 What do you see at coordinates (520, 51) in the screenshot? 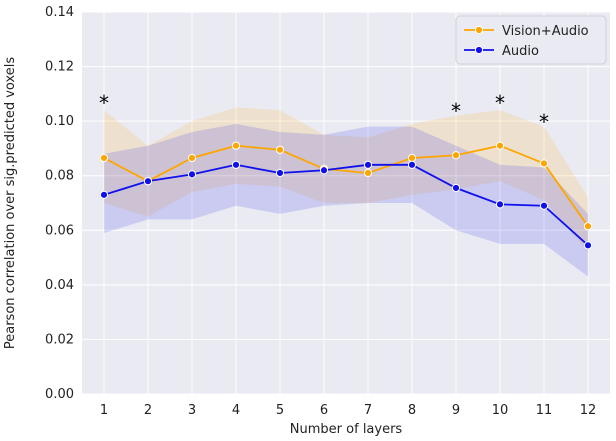
I see `legend-label: Audio` at bounding box center [520, 51].